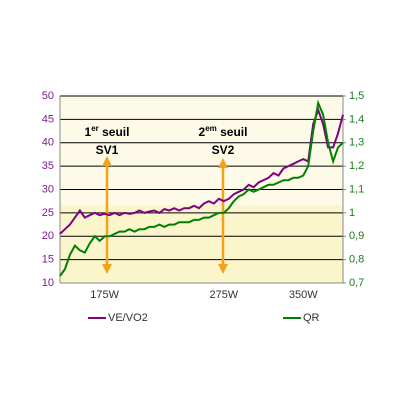 The height and width of the screenshot is (405, 400). What do you see at coordinates (48, 166) in the screenshot?
I see `y-tick-label: 35` at bounding box center [48, 166].